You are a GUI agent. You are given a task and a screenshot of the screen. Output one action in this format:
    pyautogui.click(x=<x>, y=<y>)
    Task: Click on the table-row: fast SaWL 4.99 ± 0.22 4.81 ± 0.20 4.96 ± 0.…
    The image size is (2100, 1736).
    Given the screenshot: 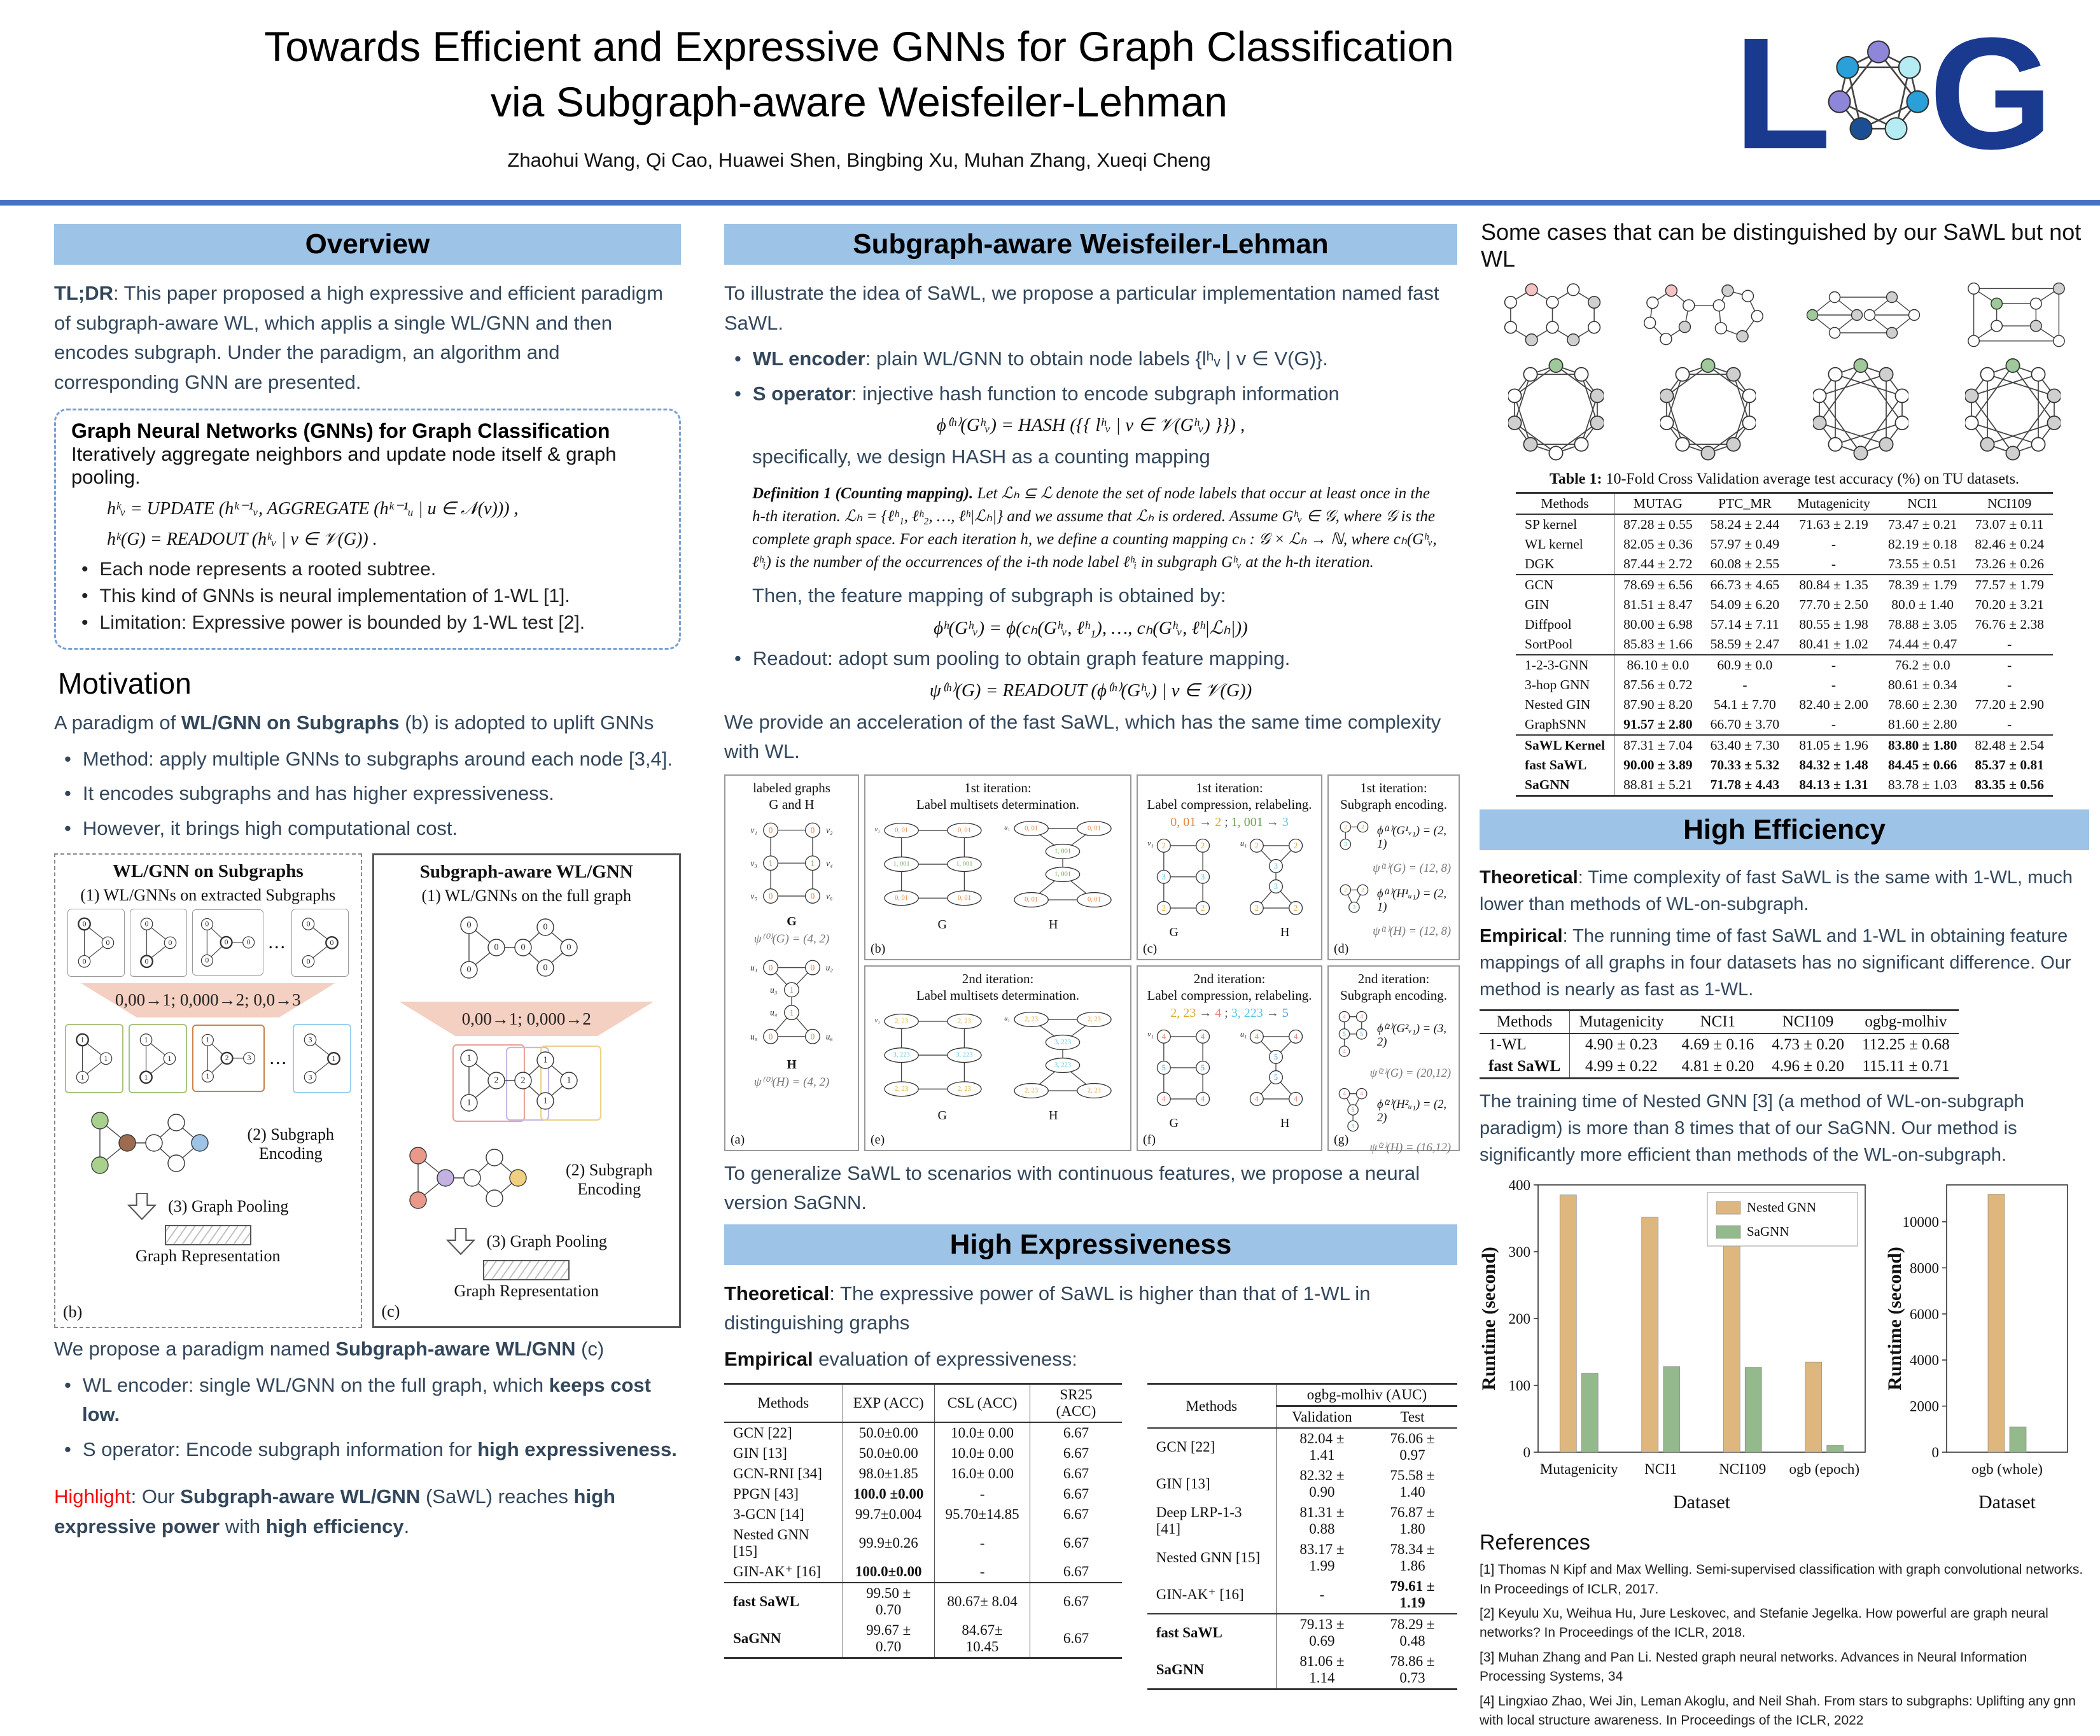 What is the action you would take?
    pyautogui.click(x=1719, y=1067)
    